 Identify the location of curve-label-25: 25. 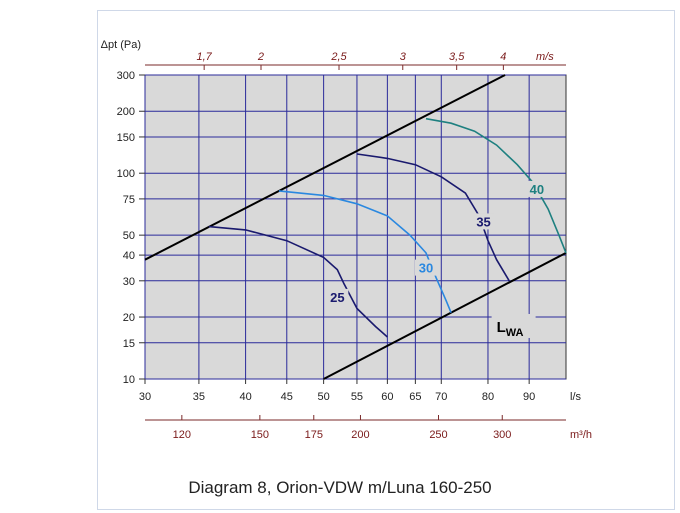
(337, 297).